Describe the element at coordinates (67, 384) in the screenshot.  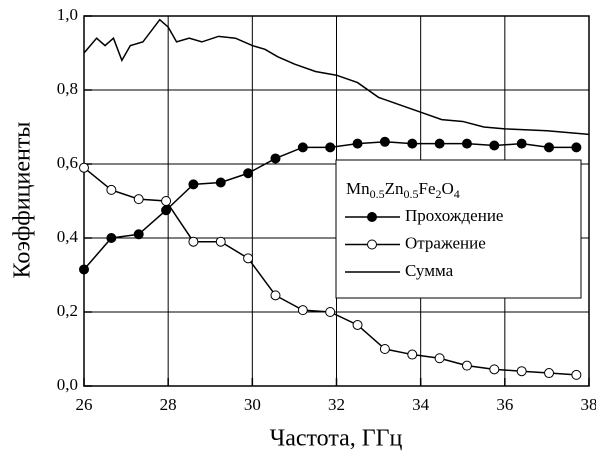
I see `y-tick-label: 0,0` at that location.